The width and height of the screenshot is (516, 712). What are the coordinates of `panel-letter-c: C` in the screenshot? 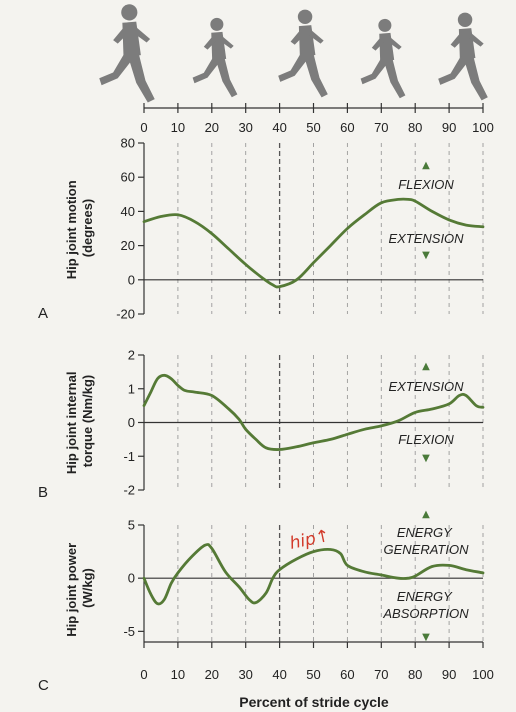 It's located at (43, 685).